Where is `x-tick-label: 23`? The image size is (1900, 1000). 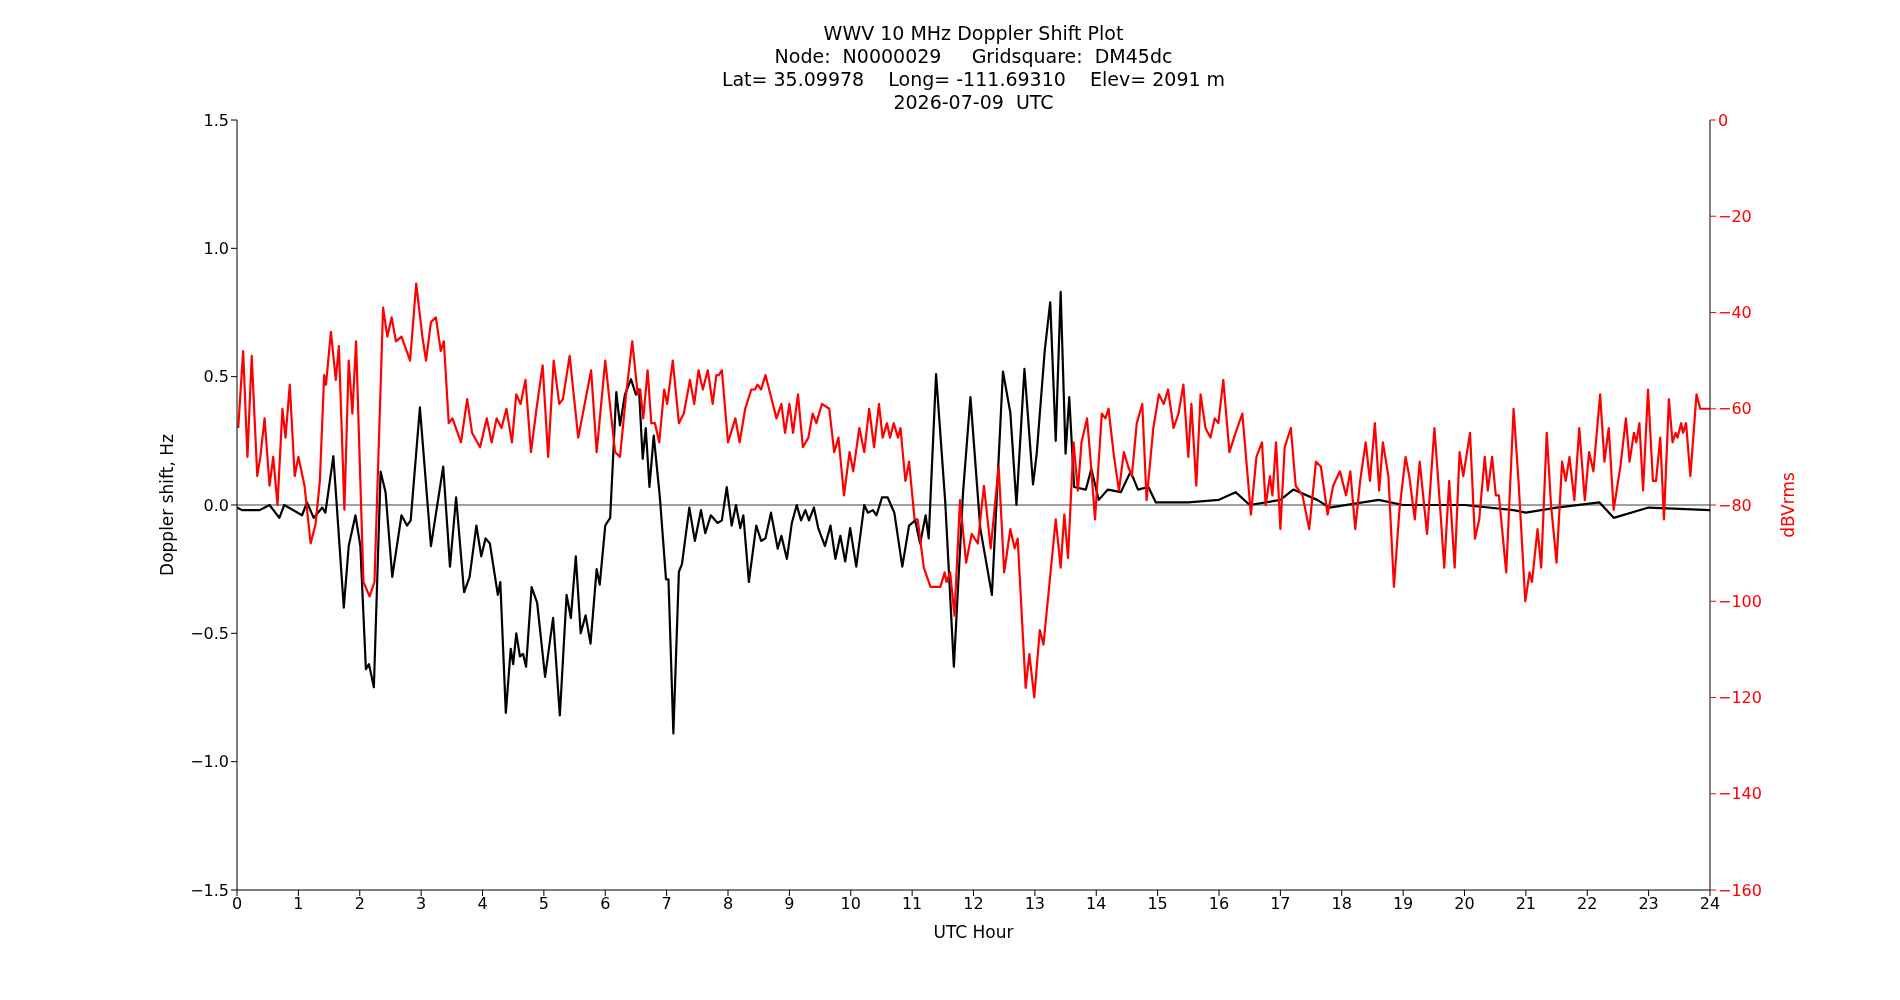
x-tick-label: 23 is located at coordinates (1648, 904).